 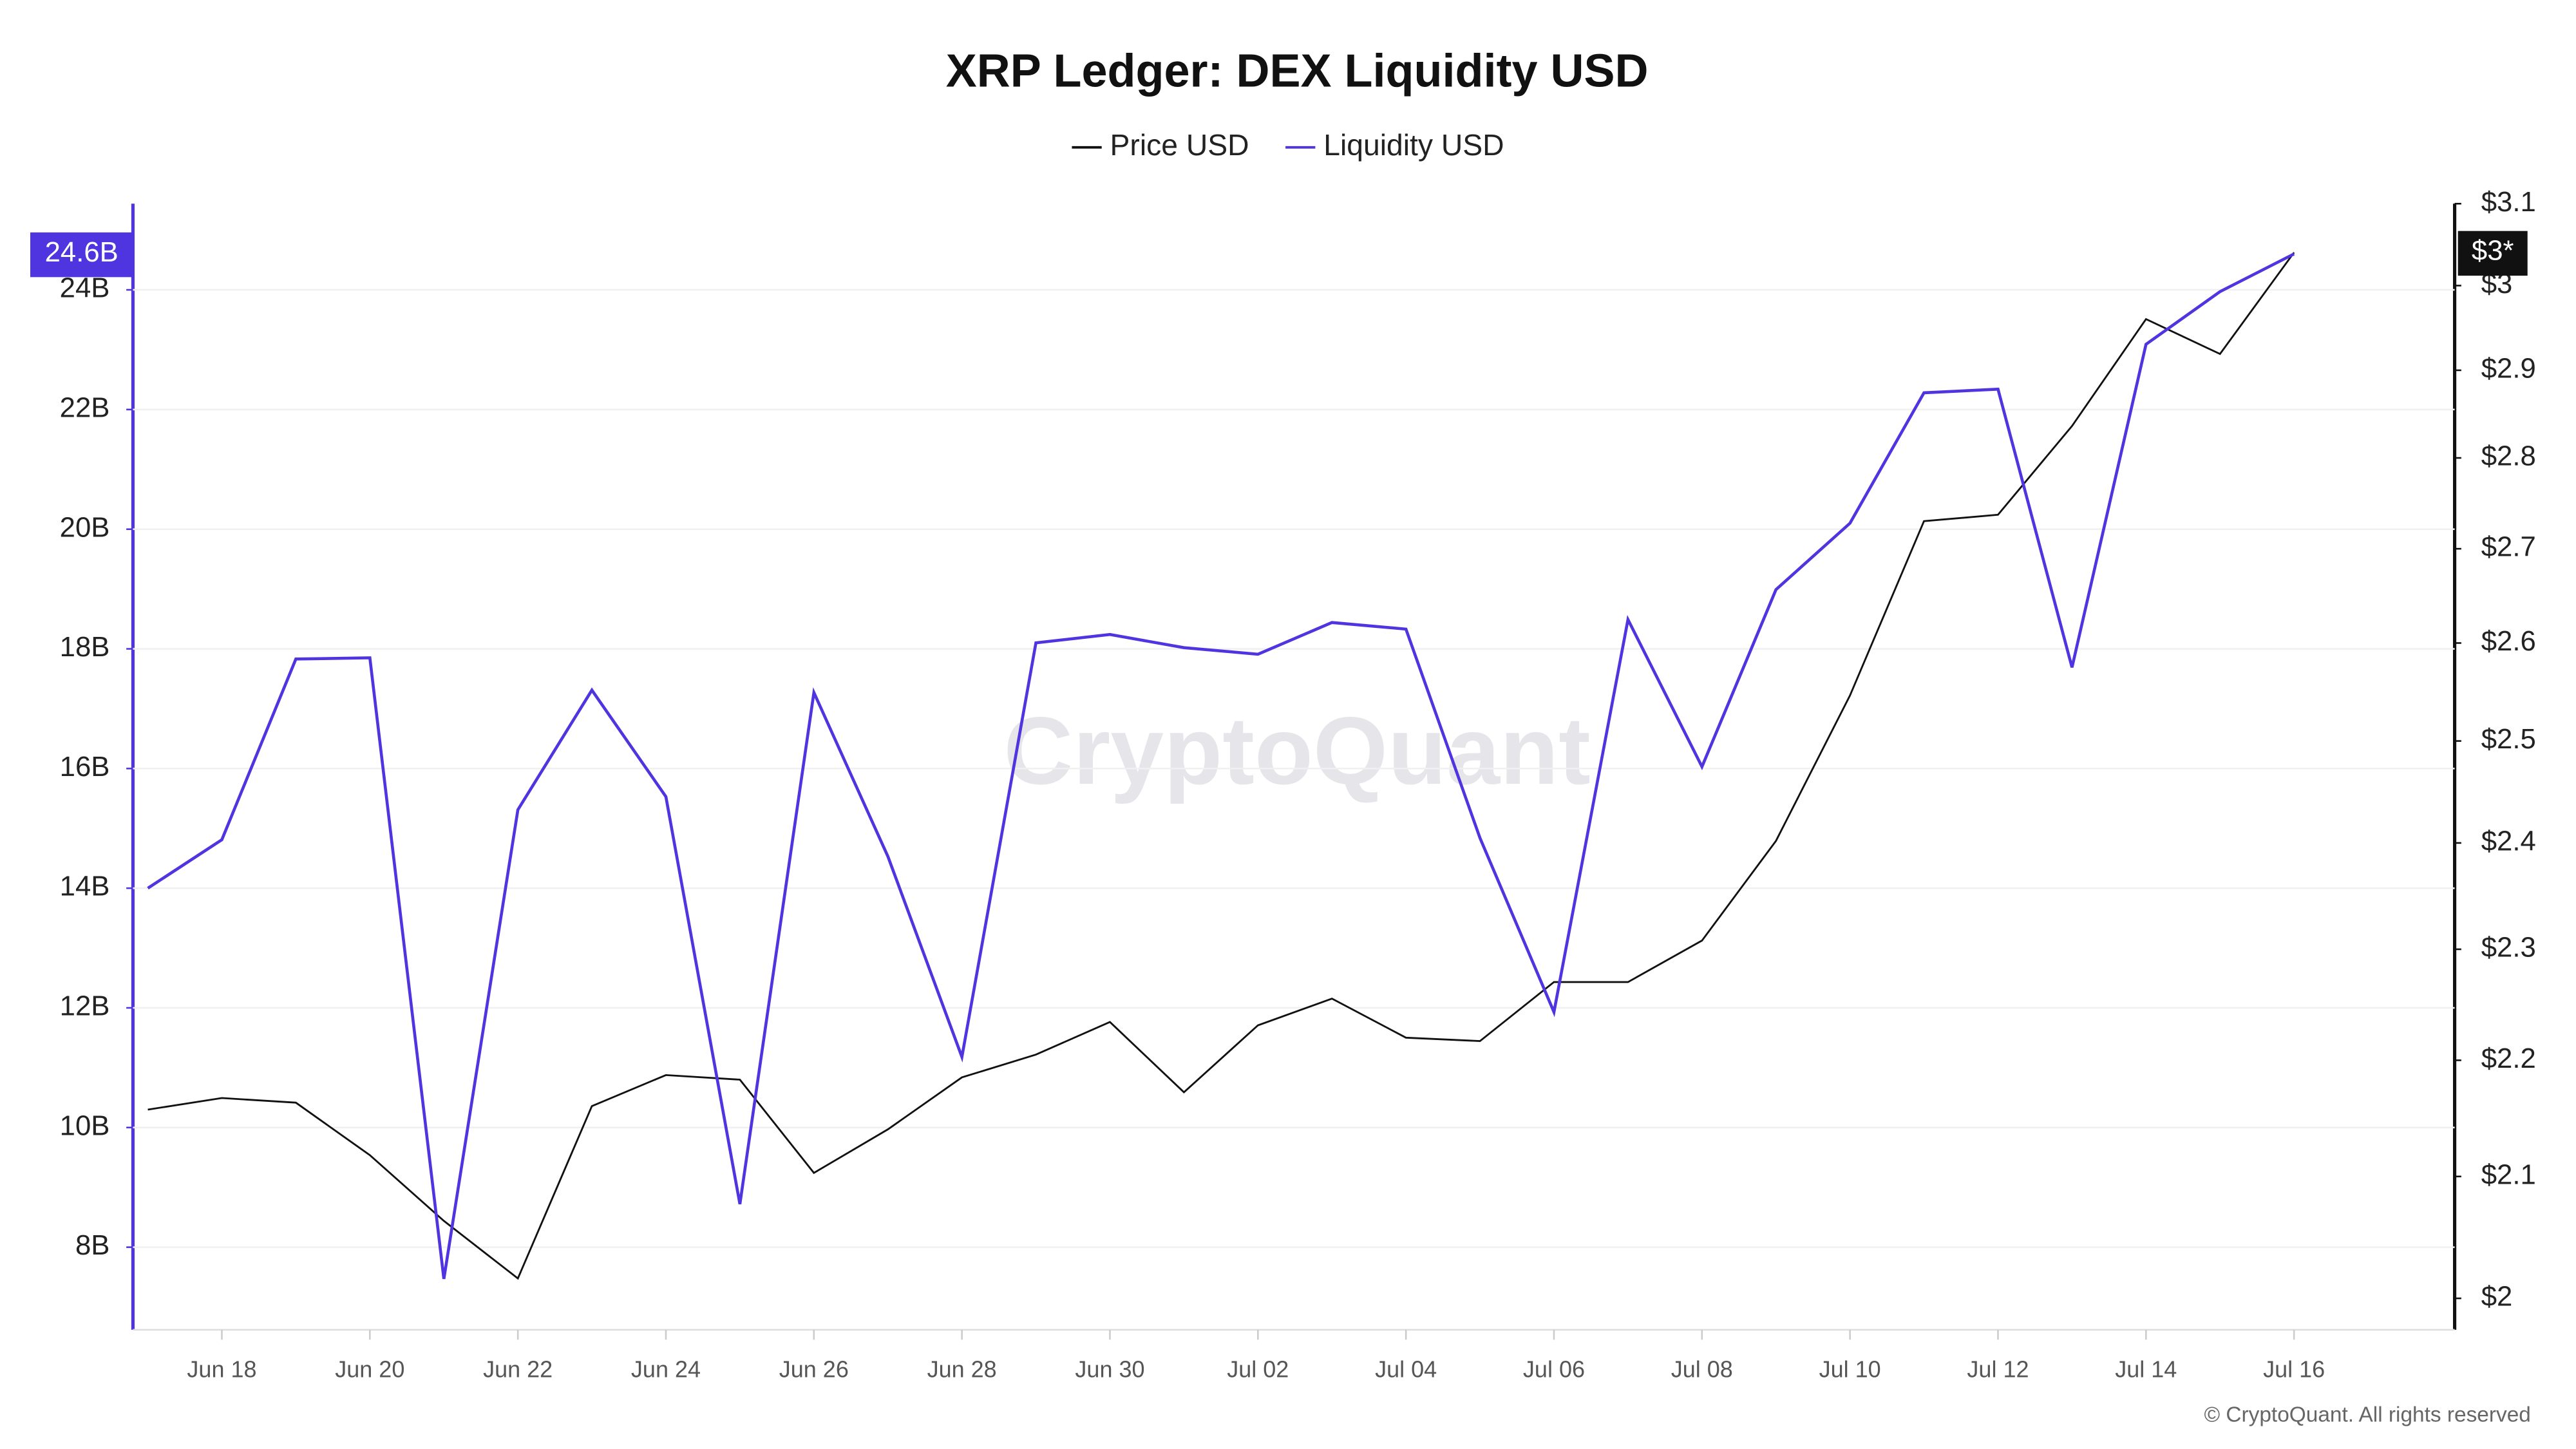 I want to click on x-tick-label: Jul 08, so click(x=1702, y=1370).